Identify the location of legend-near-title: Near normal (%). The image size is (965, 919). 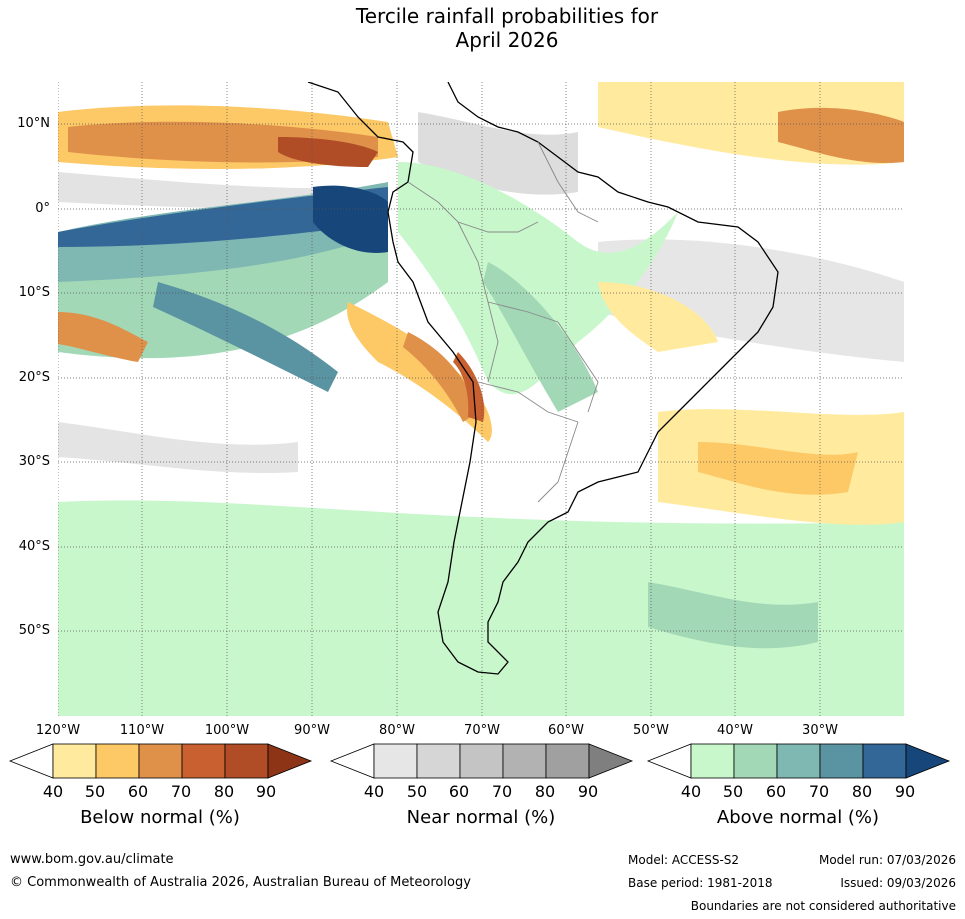
(481, 817).